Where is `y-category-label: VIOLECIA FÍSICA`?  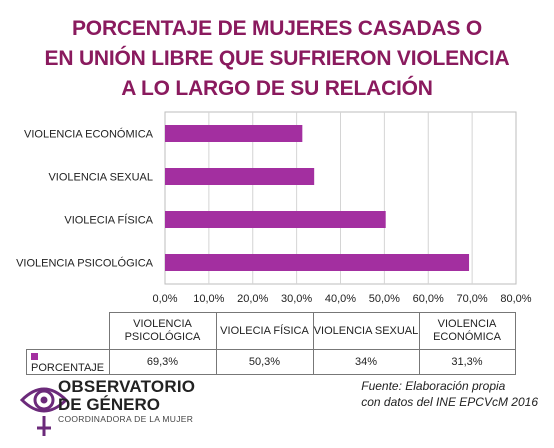
y-category-label: VIOLECIA FÍSICA is located at coordinates (108, 220).